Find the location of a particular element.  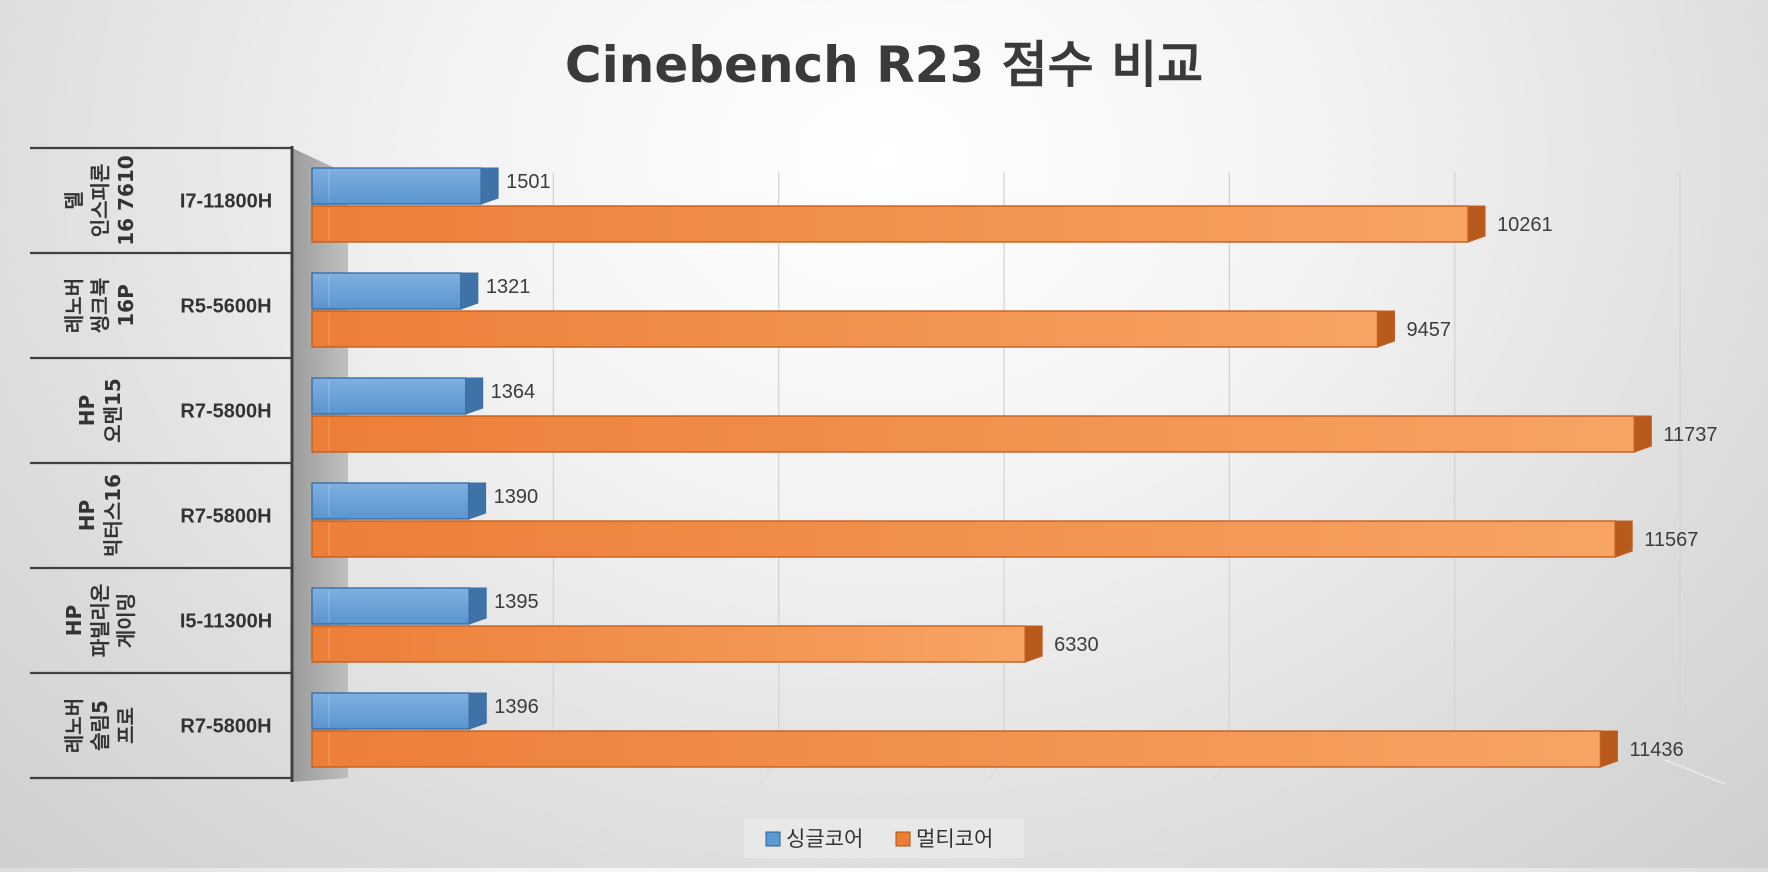

category-group-line: 파빌리온 is located at coordinates (100, 621).